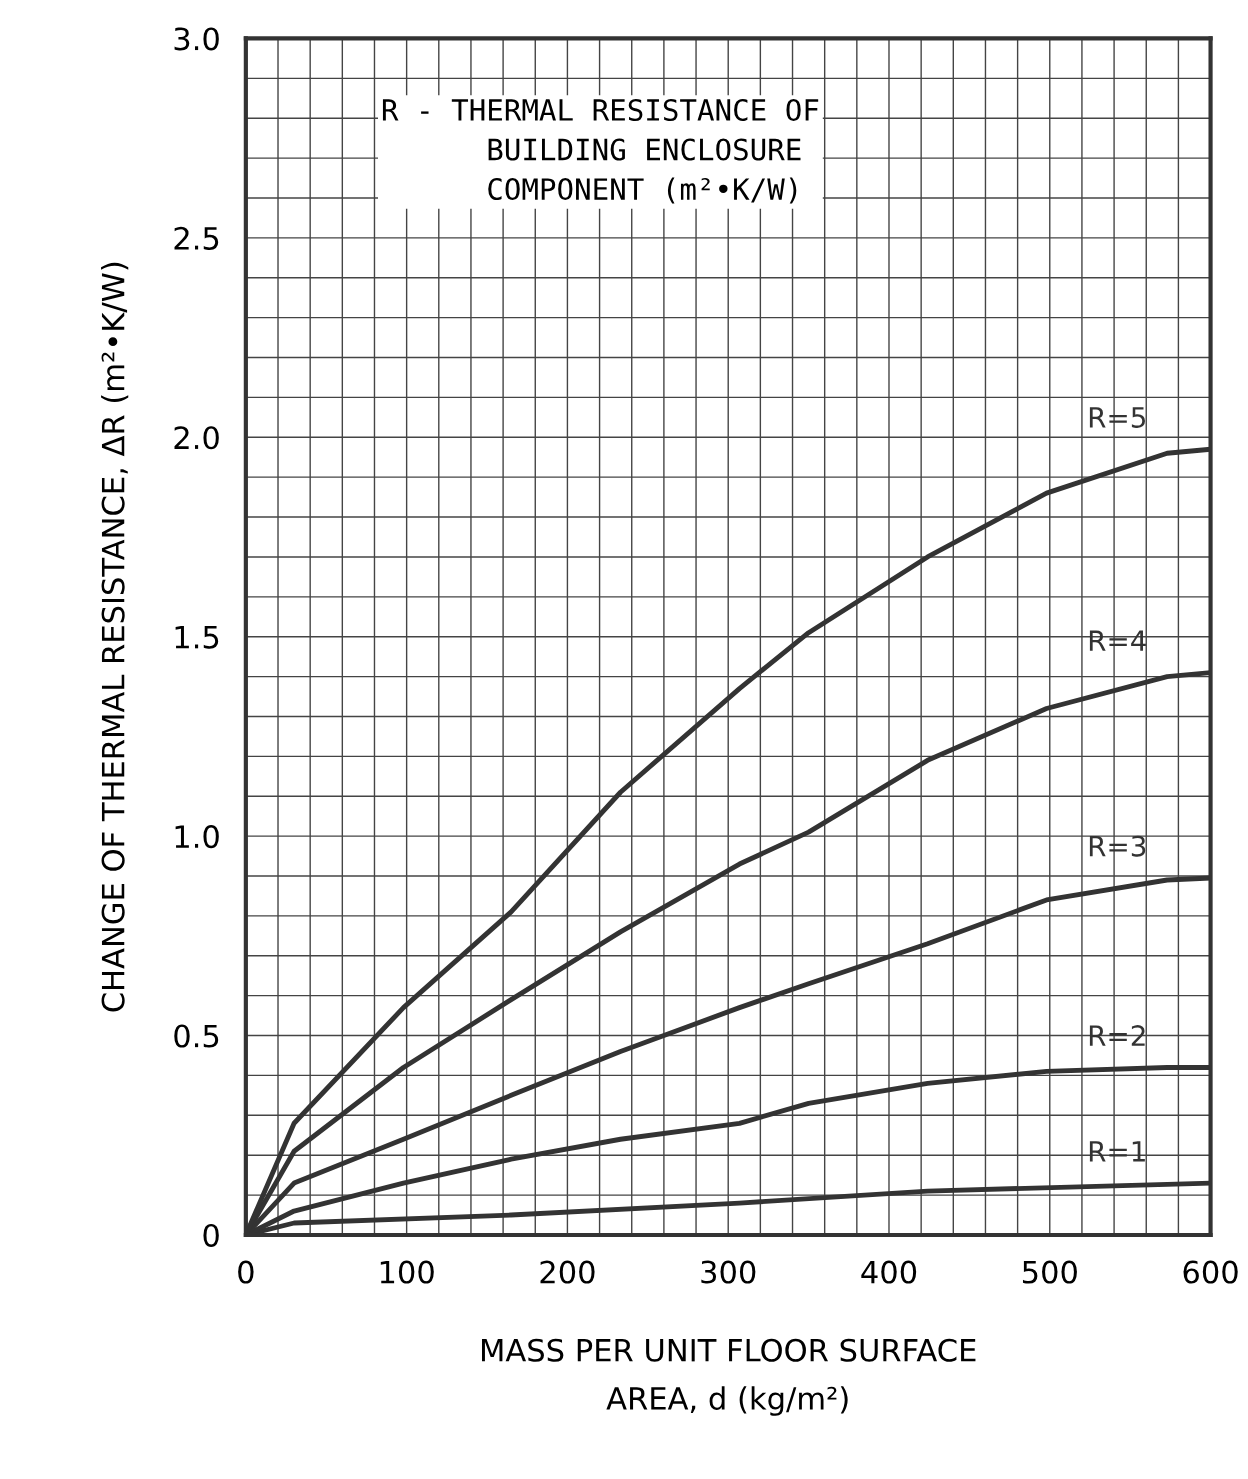 The width and height of the screenshot is (1248, 1479). I want to click on x-axis-title: MASS PER UNIT FLOOR SURFACE AREA, d (kg/m²), so click(729, 1377).